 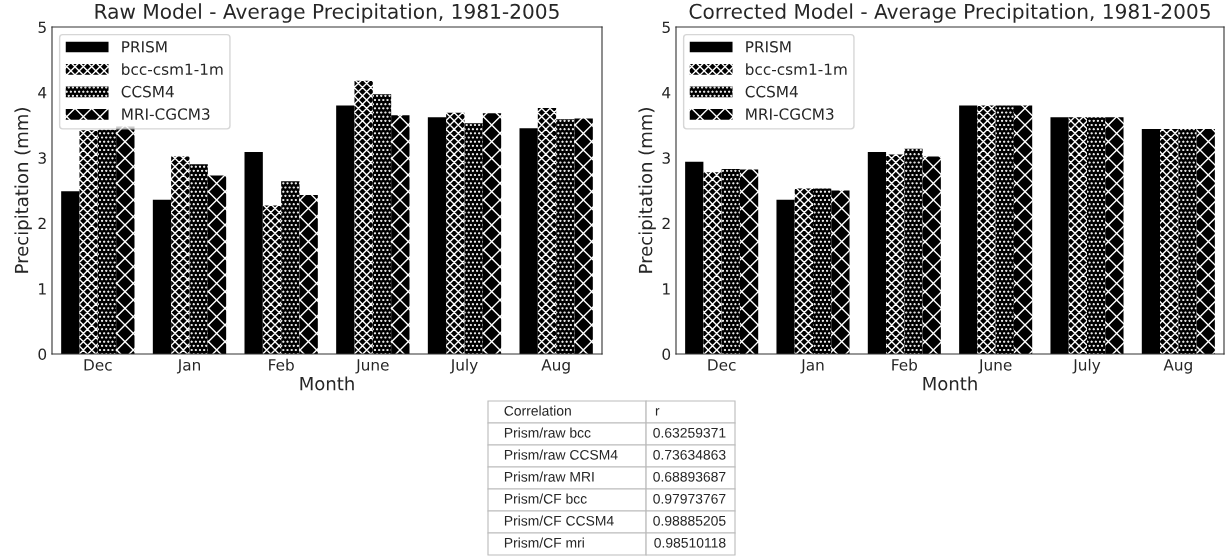 What do you see at coordinates (657, 412) in the screenshot?
I see `text: r` at bounding box center [657, 412].